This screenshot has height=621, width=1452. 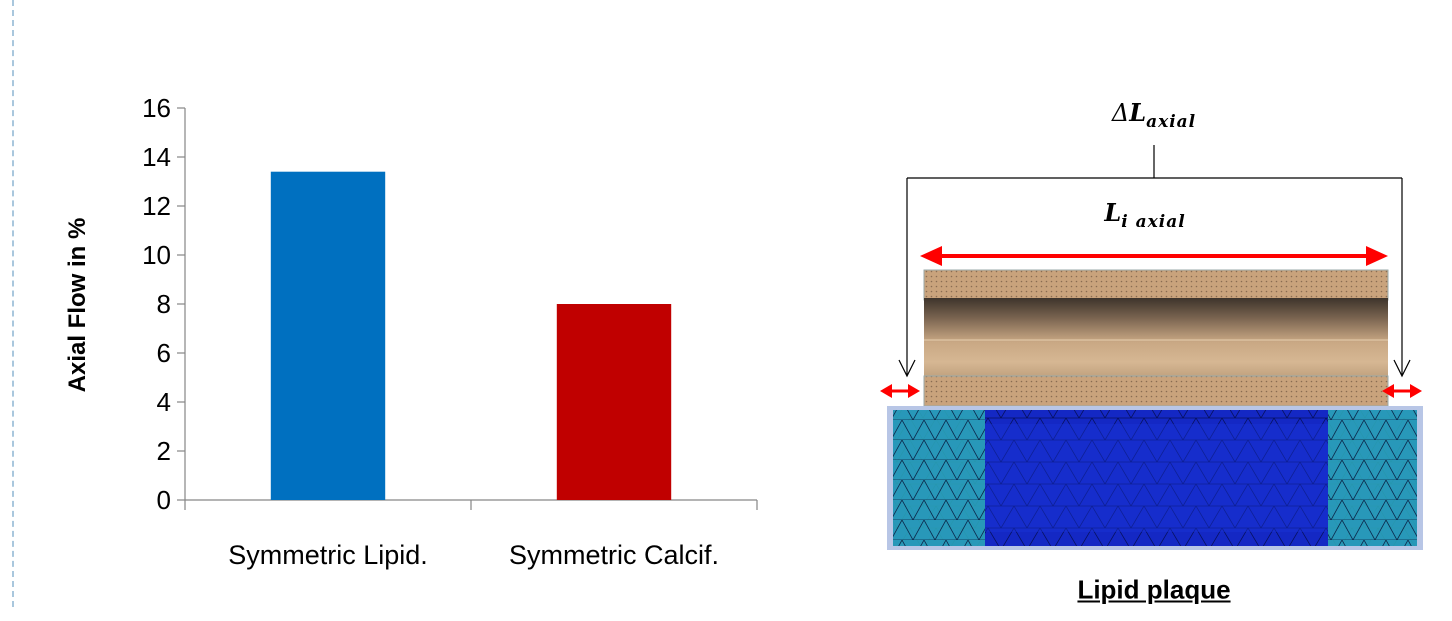 I want to click on y-tick-label: 6, so click(x=164, y=353).